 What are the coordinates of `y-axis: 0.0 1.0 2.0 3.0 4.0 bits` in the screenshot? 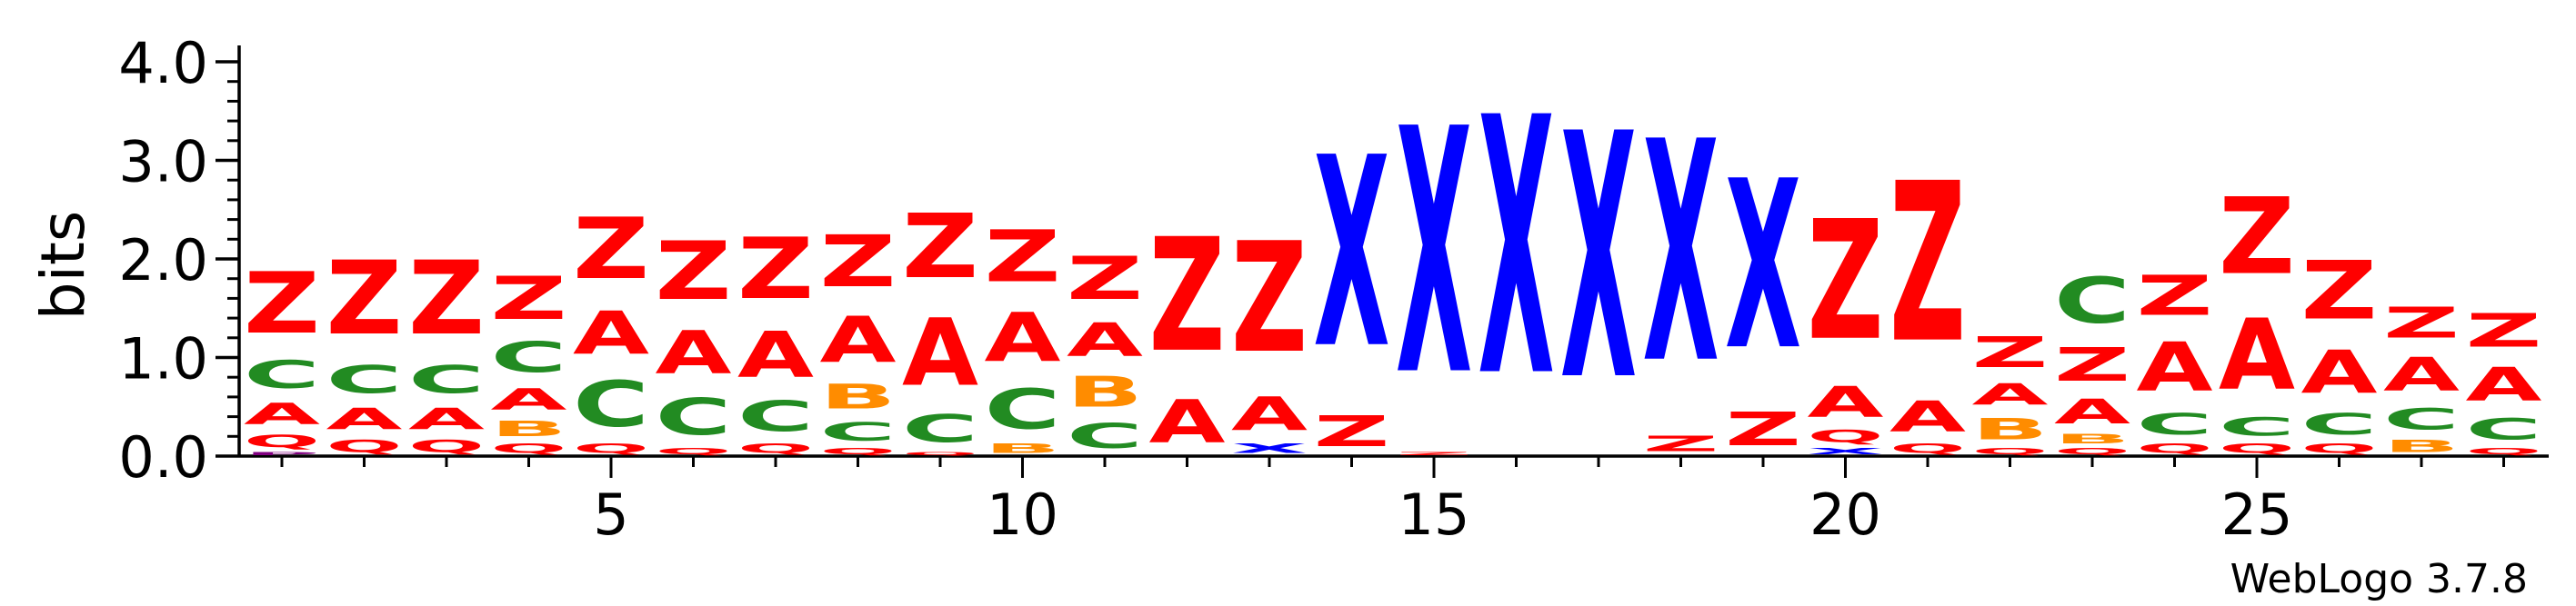 It's located at (134, 260).